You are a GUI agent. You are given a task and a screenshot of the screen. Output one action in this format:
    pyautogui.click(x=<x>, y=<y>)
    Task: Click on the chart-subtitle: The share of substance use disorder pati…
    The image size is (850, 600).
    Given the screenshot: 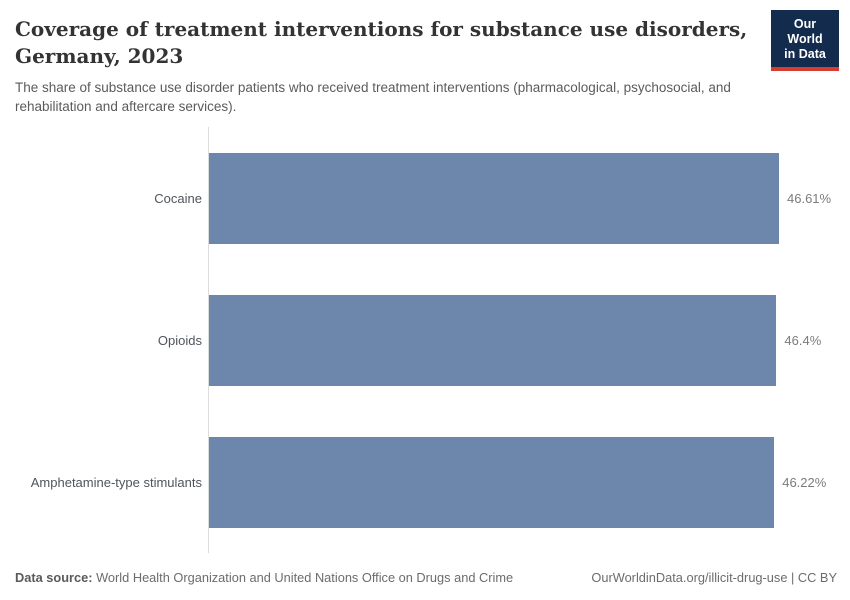 What is the action you would take?
    pyautogui.click(x=373, y=97)
    